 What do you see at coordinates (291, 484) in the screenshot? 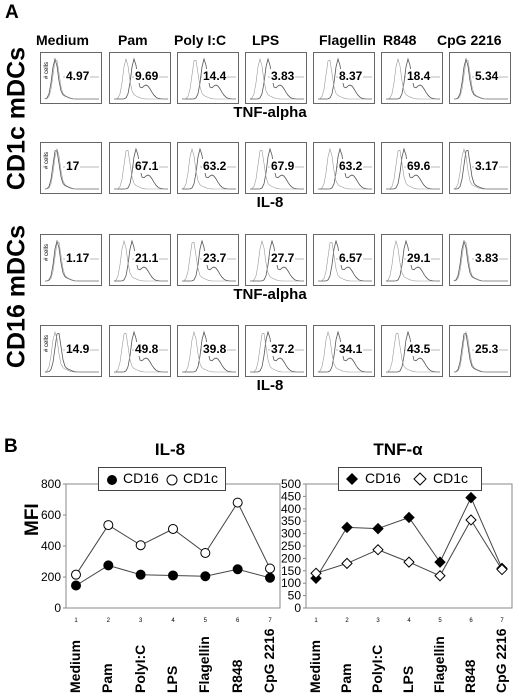
I see `y-tick-label: 500` at bounding box center [291, 484].